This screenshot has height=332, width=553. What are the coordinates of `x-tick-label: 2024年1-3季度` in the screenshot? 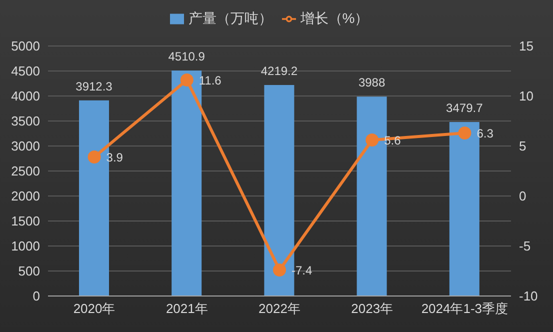 It's located at (464, 308).